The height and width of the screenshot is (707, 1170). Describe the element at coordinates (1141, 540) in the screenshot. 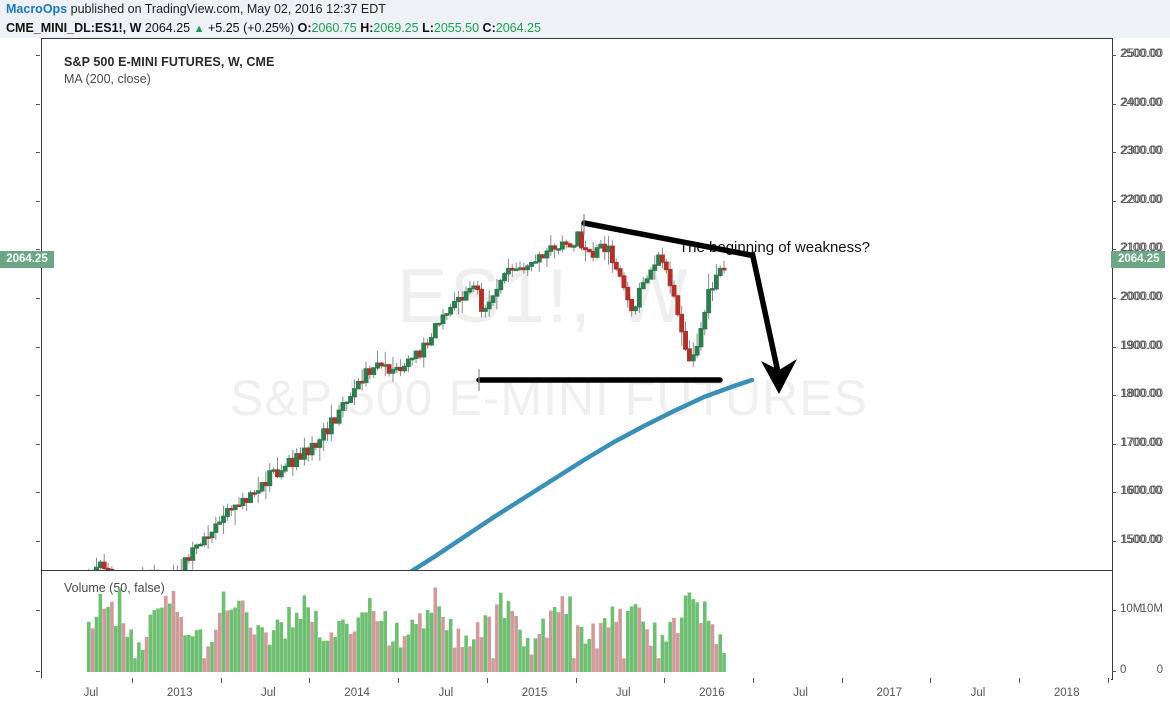

I see `price-tick-right: 1500.00` at that location.